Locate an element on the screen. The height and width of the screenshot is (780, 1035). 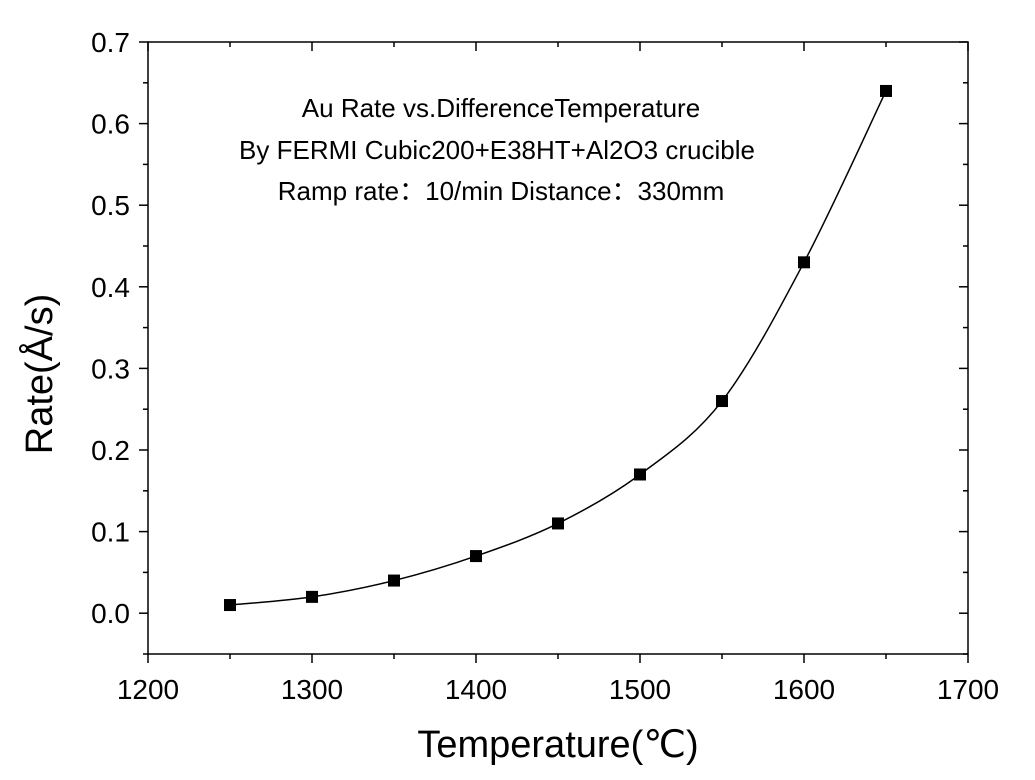
chart-title-line-2: By FERMI Cubic200+E38HT+Al2O3 crucible is located at coordinates (497, 150).